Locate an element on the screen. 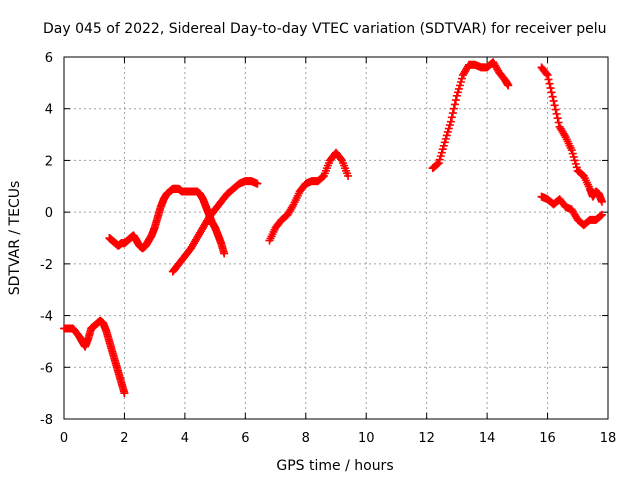  y-tick-label: 4 is located at coordinates (49, 110).